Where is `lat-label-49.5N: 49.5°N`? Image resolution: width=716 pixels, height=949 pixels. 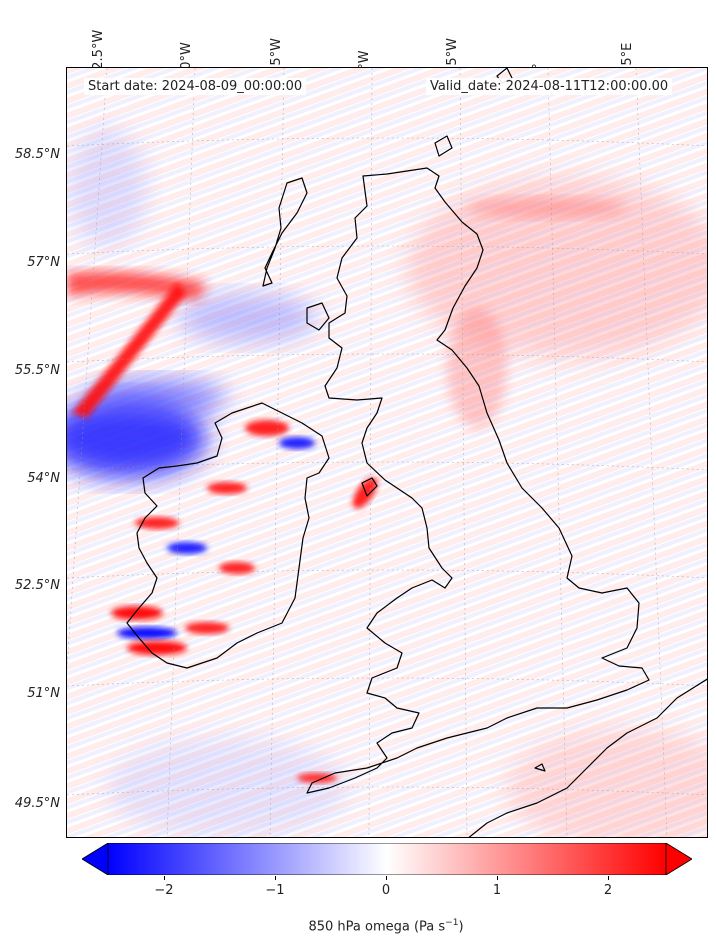 lat-label-49.5N: 49.5°N is located at coordinates (37, 803).